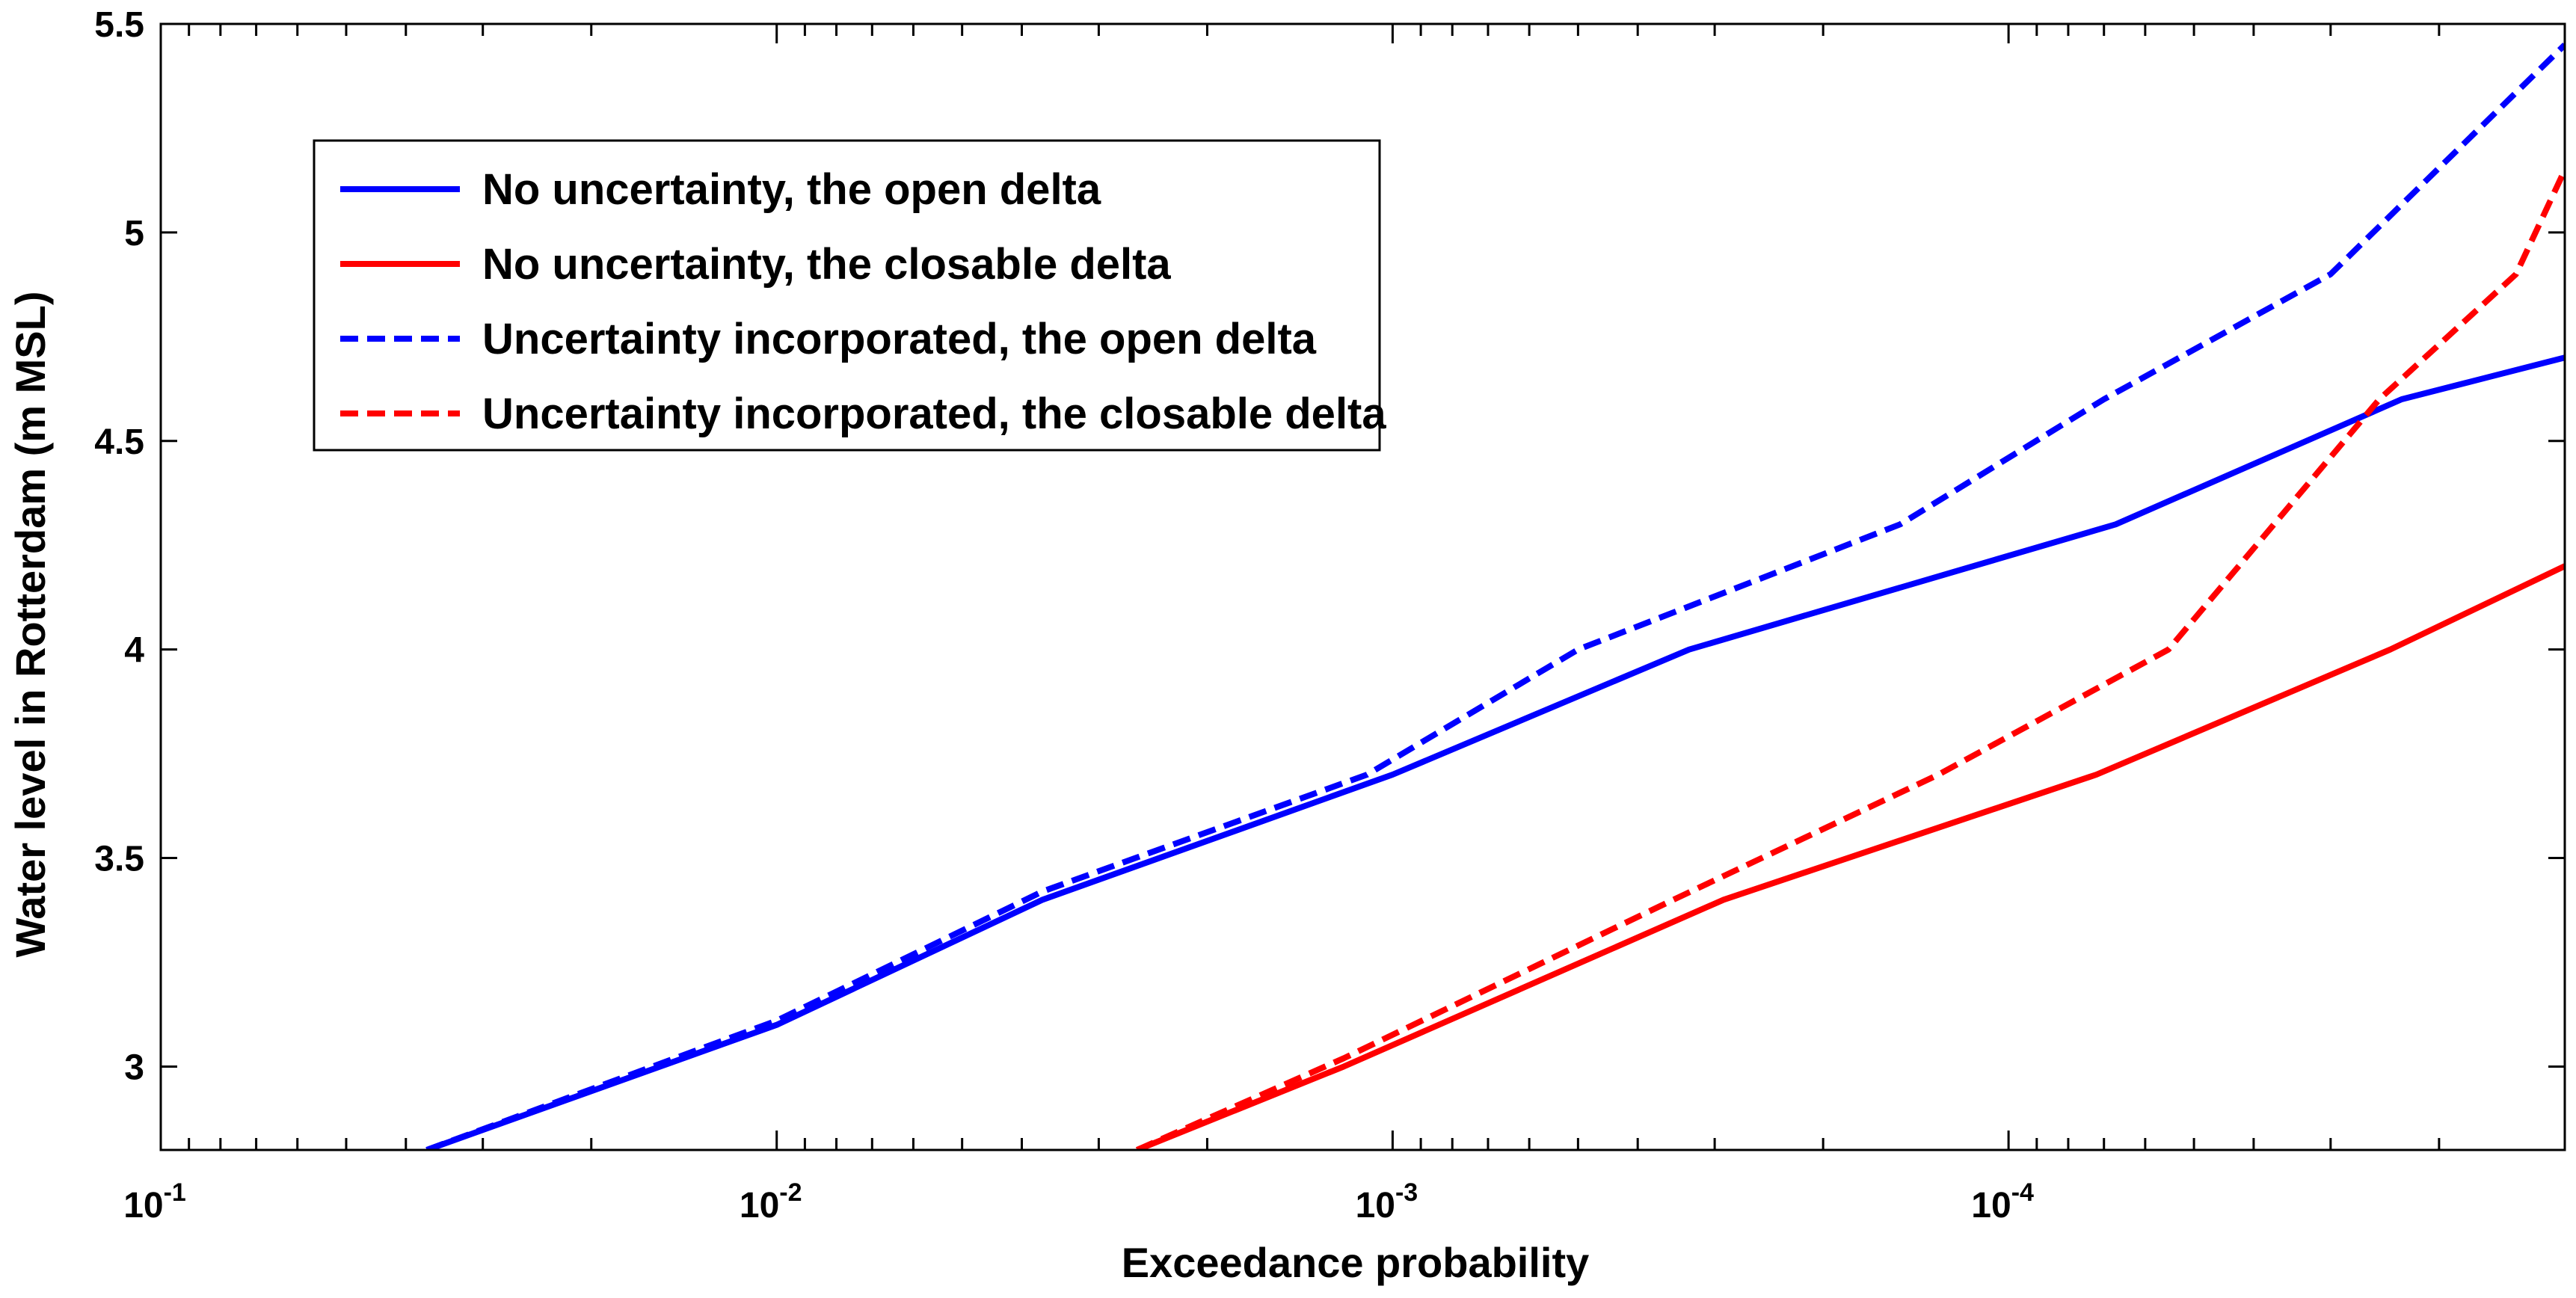 Image resolution: width=2576 pixels, height=1298 pixels. I want to click on x-tick-label-exponent: -1, so click(175, 1192).